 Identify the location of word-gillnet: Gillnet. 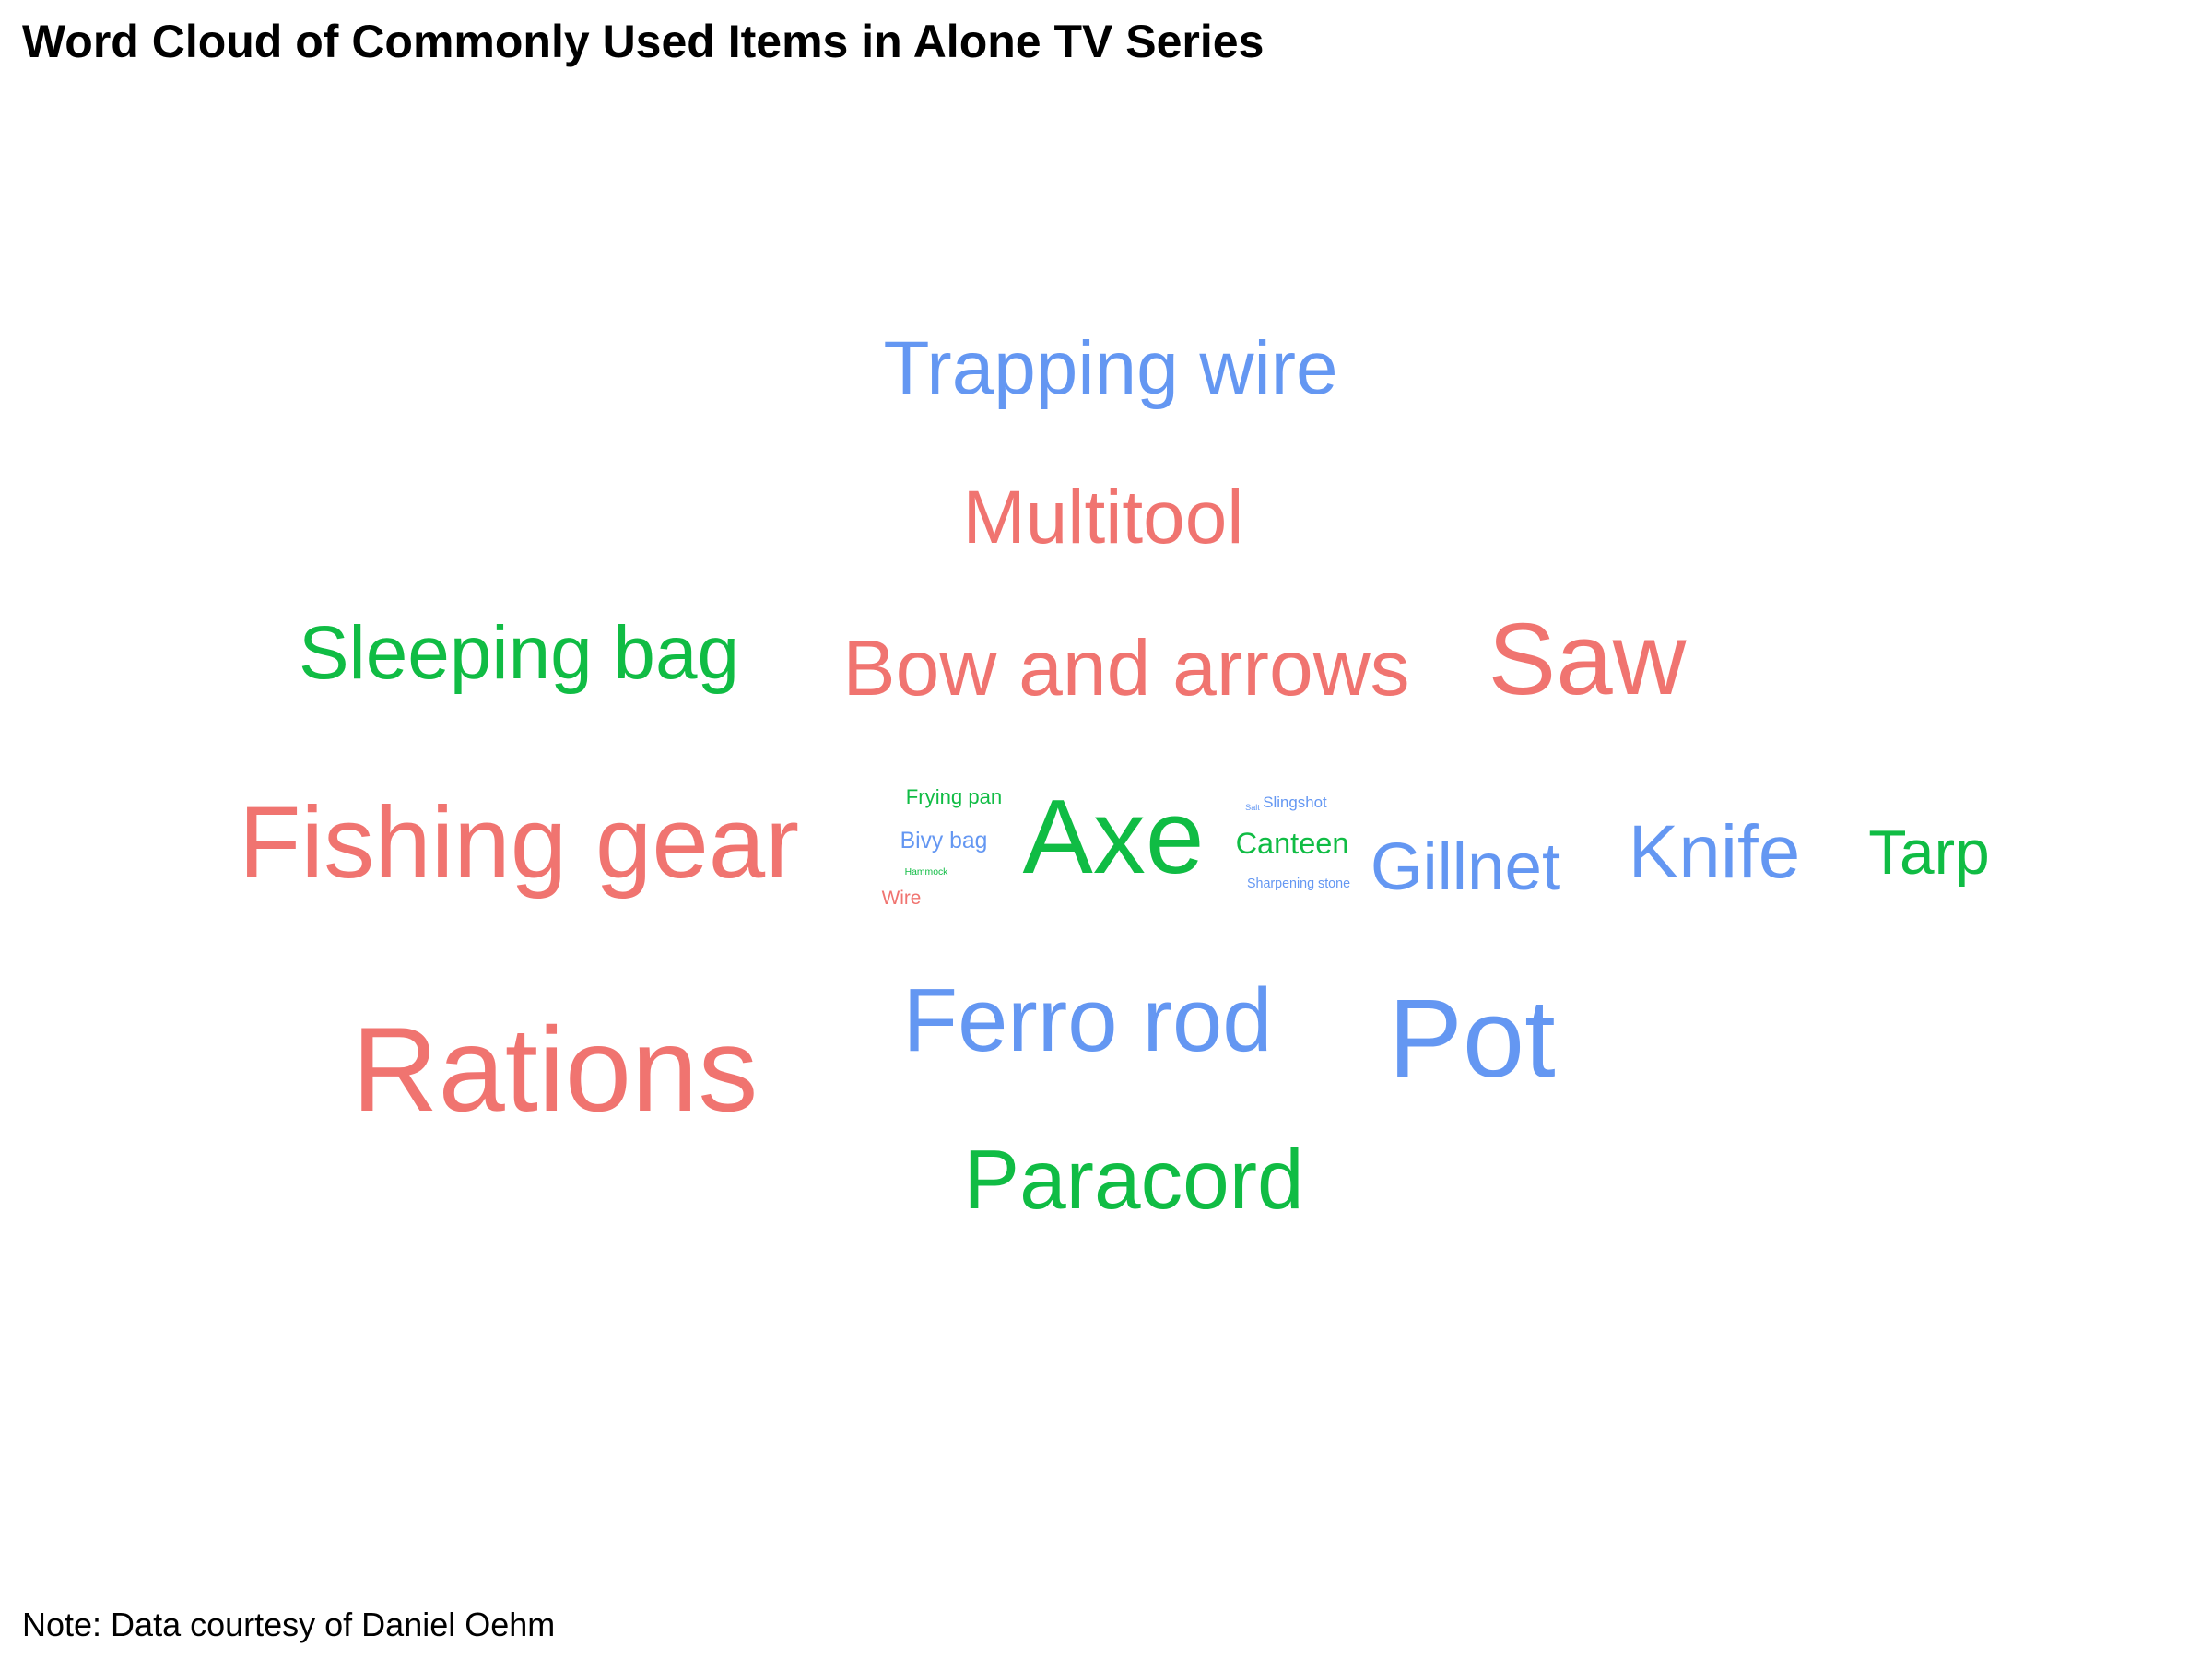
(1465, 867).